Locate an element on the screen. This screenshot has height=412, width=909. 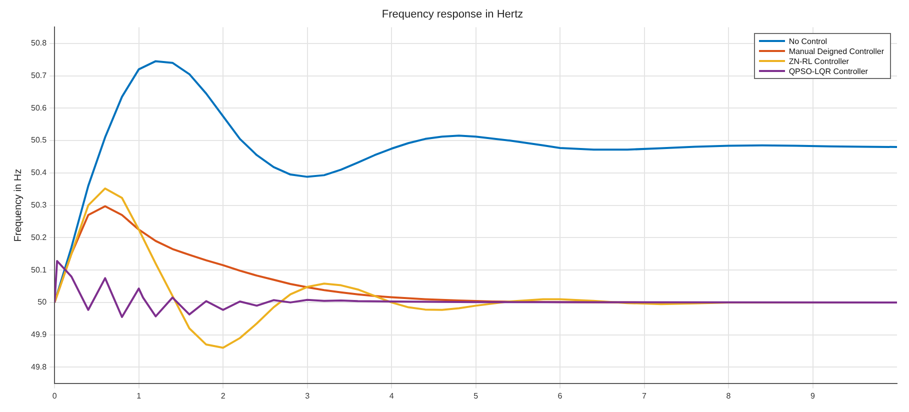
y-axis-title: Frequency in Hz is located at coordinates (18, 205).